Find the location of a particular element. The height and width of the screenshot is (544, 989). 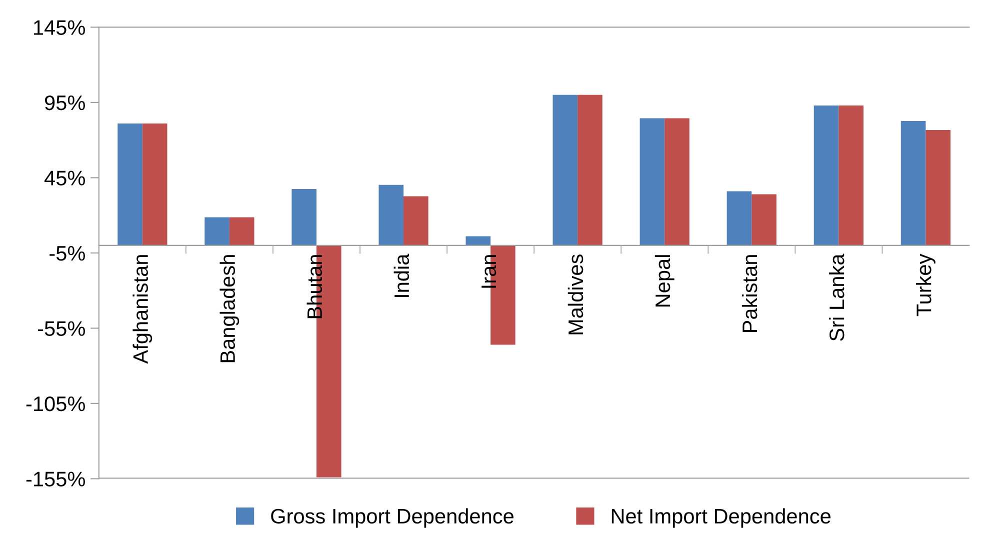

y-tick-label: 45% is located at coordinates (64, 178).